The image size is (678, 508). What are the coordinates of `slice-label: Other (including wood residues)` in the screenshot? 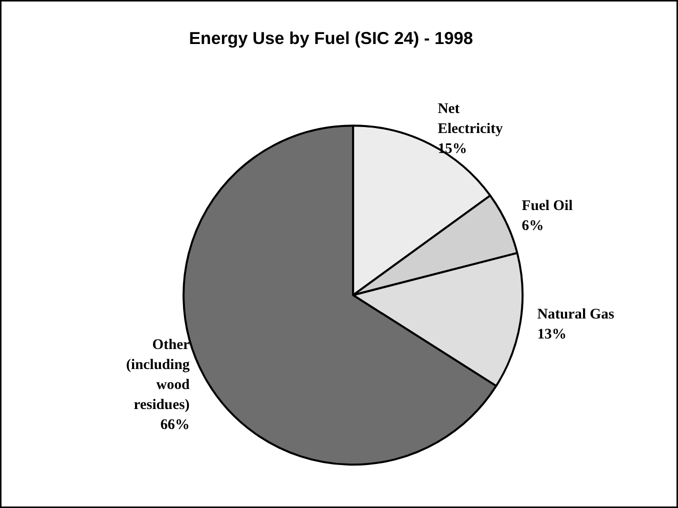 It's located at (158, 374).